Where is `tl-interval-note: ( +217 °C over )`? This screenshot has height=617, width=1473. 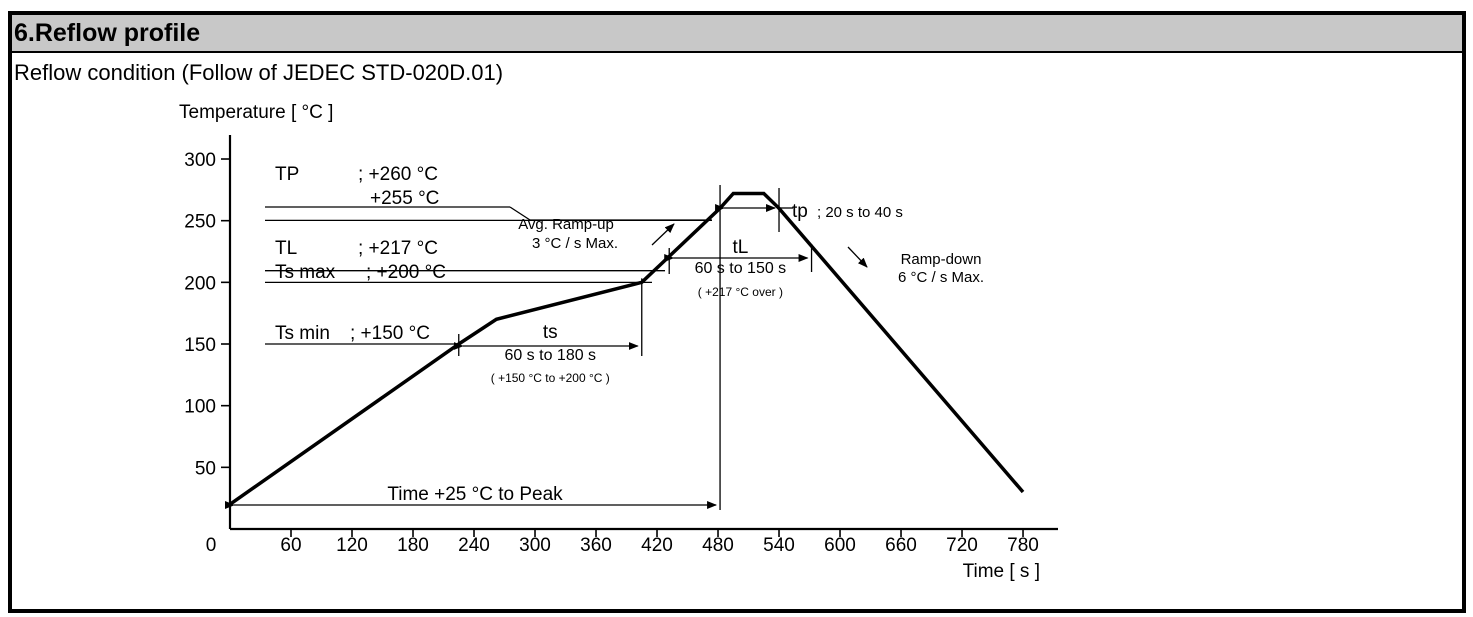
tl-interval-note: ( +217 °C over ) is located at coordinates (740, 292).